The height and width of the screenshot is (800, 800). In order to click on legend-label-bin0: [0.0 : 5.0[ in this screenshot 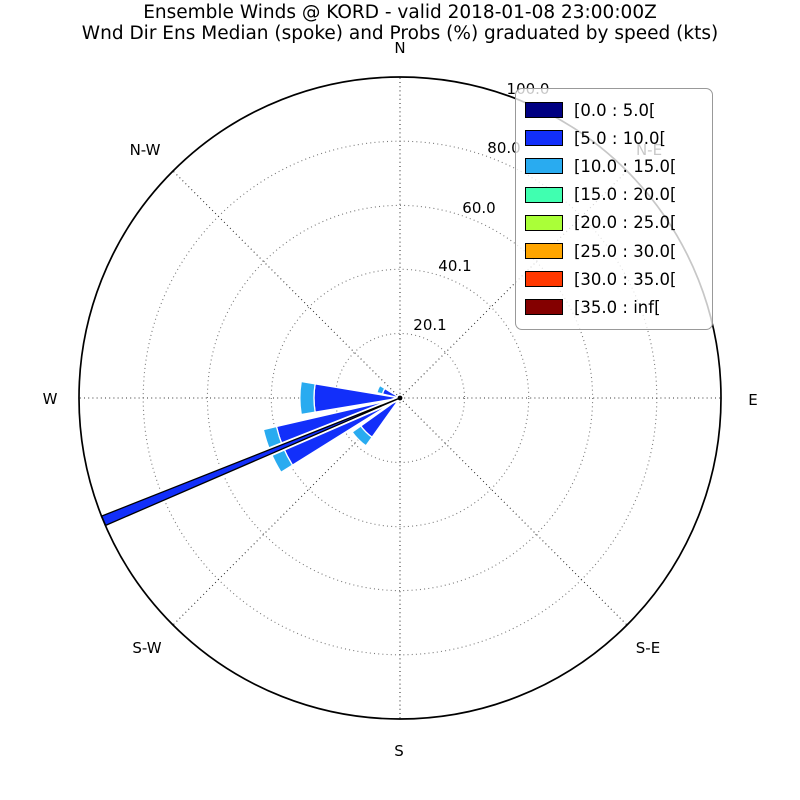, I will do `click(615, 110)`.